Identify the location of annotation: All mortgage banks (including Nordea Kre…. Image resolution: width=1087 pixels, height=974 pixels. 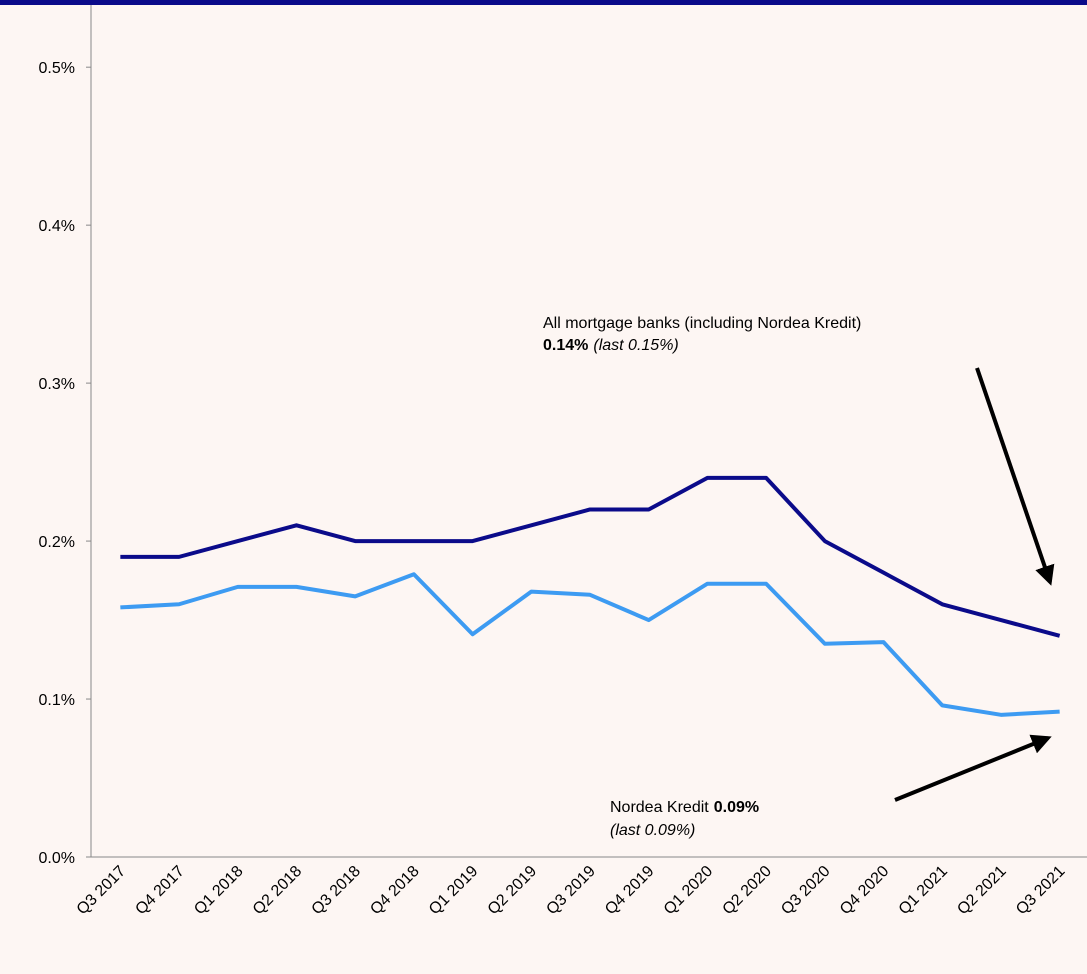
(702, 323).